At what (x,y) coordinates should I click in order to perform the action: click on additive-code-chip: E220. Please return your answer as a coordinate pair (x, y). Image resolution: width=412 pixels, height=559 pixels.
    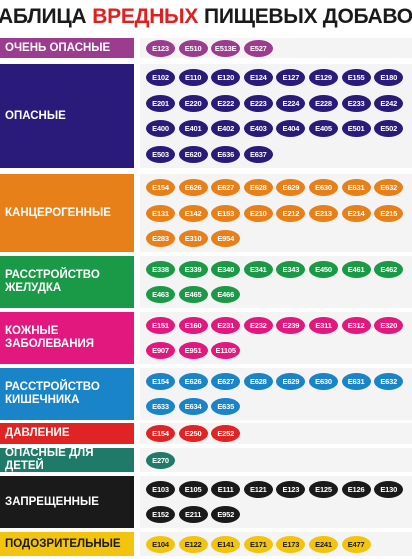
    Looking at the image, I should click on (193, 103).